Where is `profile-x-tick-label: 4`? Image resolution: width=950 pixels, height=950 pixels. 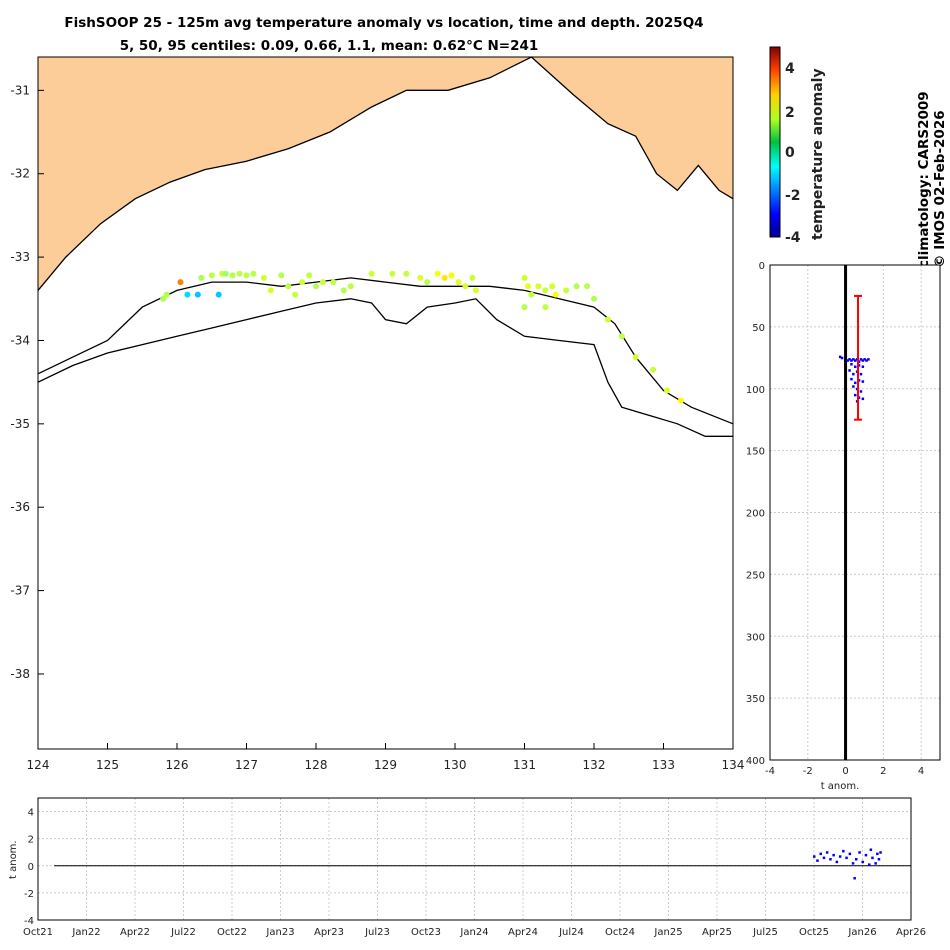 profile-x-tick-label: 4 is located at coordinates (921, 771).